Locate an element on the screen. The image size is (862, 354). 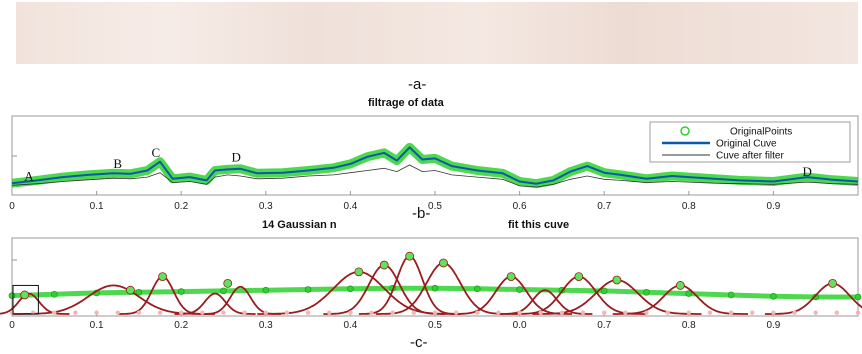
chart2-title-left: 14 Gaussian n is located at coordinates (299, 225).